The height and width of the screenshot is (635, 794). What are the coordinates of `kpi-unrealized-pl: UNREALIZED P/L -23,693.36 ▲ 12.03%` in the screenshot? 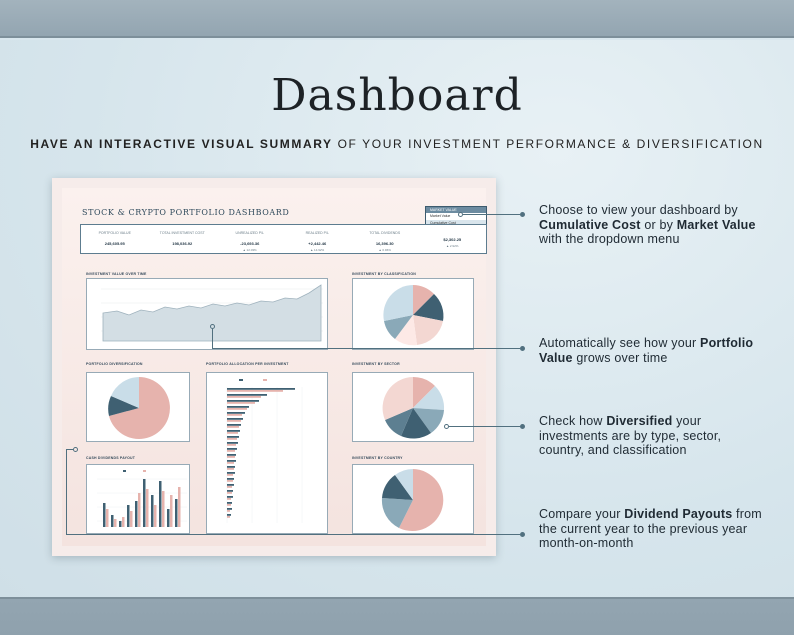 It's located at (249, 241).